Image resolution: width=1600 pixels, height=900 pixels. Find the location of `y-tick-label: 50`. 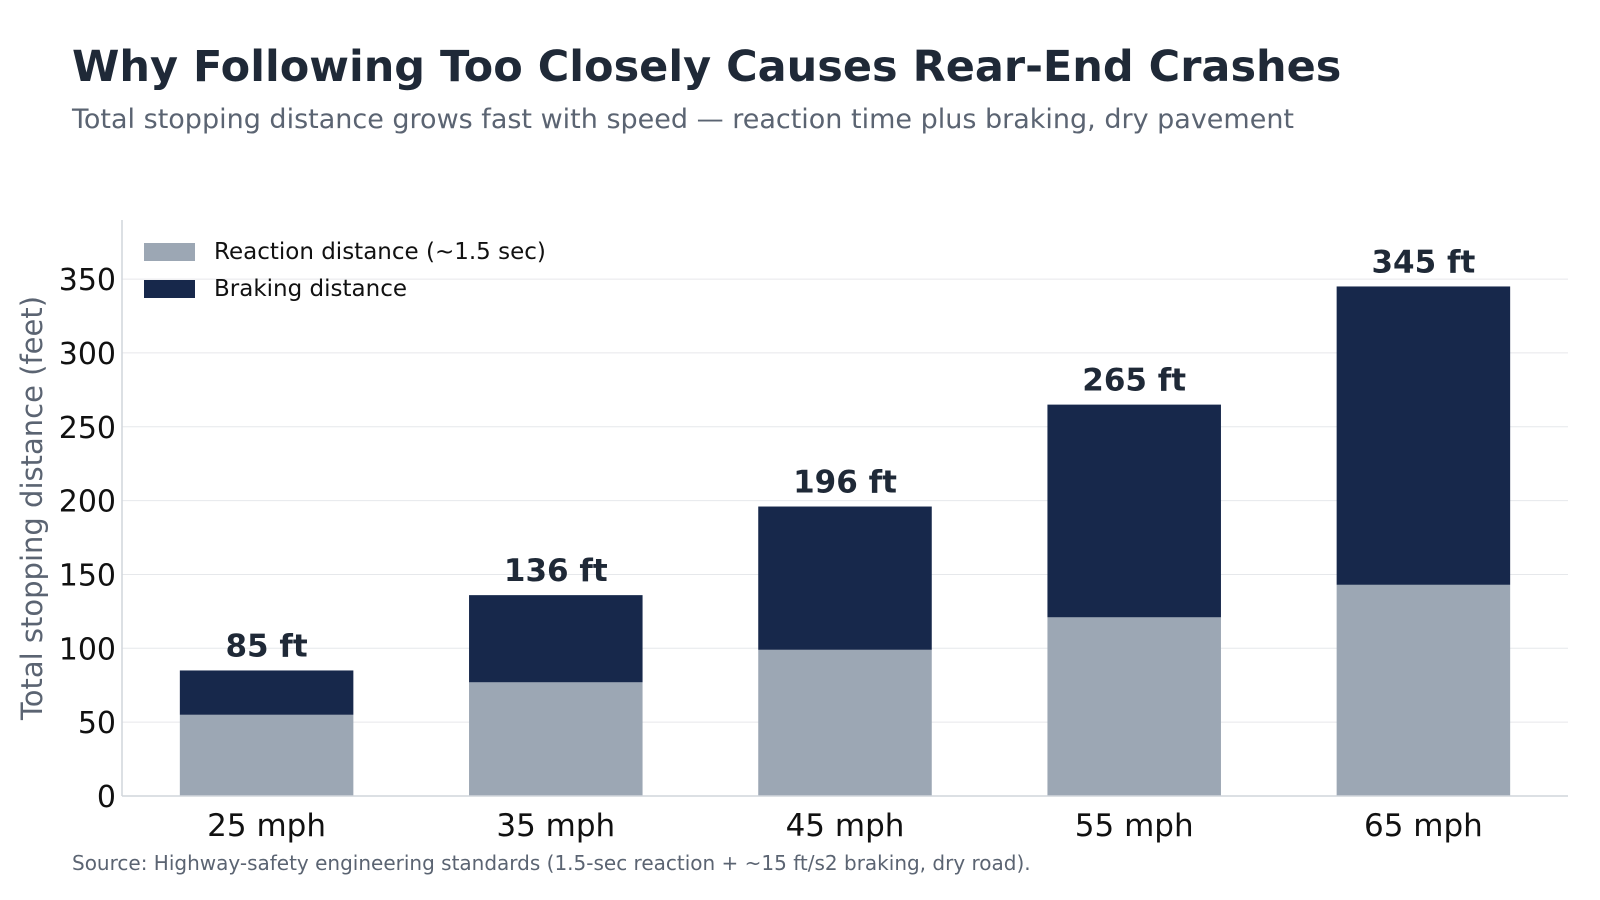

y-tick-label: 50 is located at coordinates (97, 723).